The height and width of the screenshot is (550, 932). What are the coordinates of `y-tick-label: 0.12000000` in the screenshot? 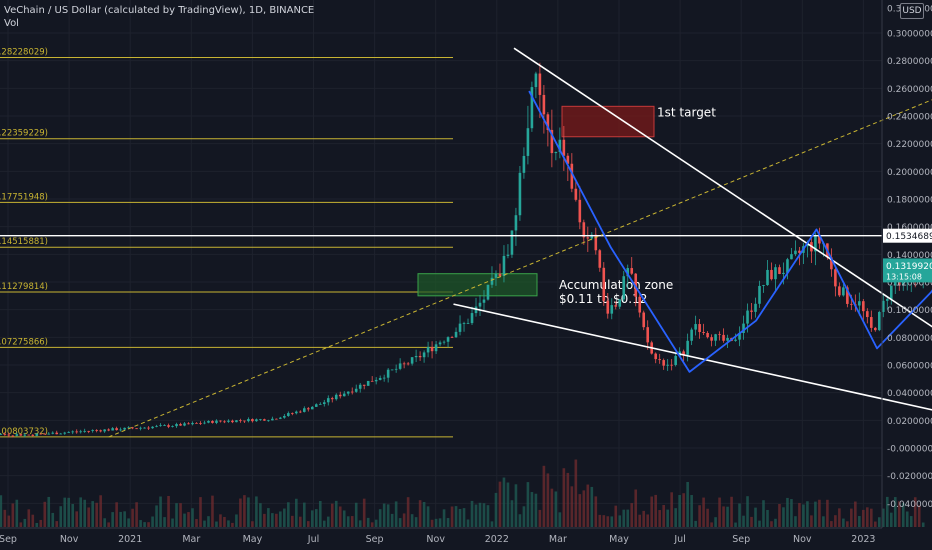 It's located at (909, 284).